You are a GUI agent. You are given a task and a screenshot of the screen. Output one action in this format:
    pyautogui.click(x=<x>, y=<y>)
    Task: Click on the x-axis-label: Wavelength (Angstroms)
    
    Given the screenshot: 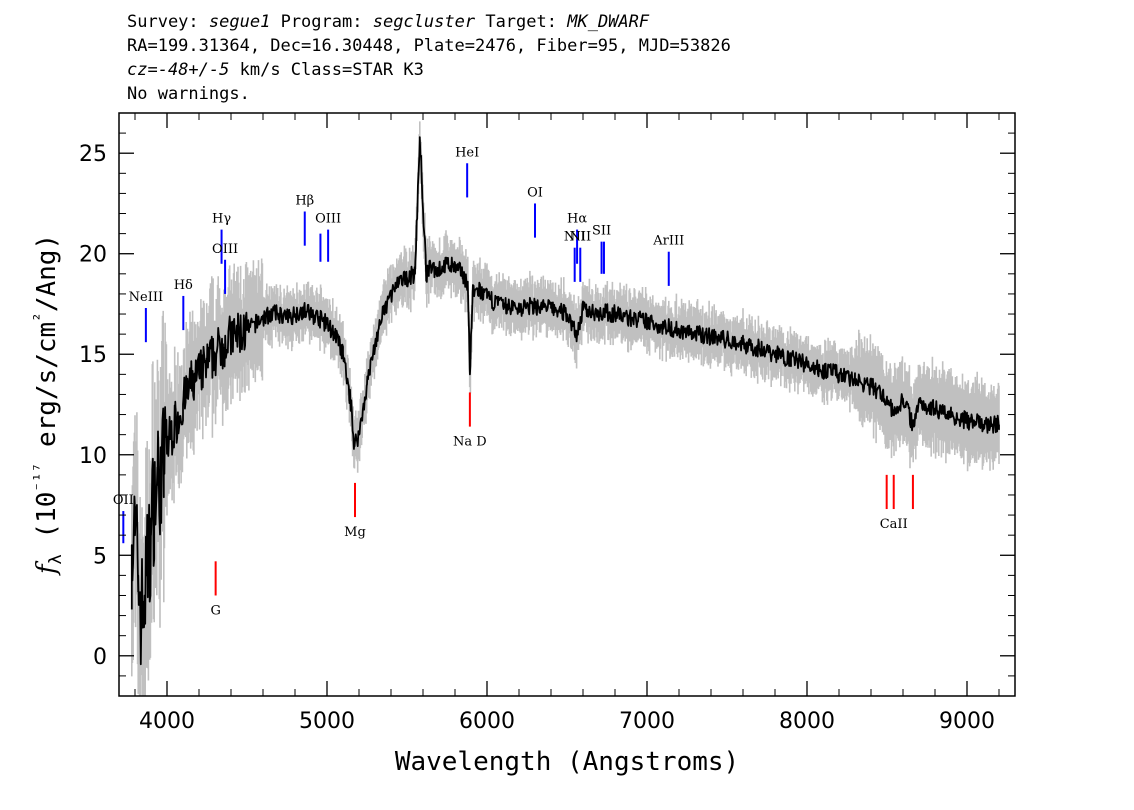 What is the action you would take?
    pyautogui.click(x=567, y=762)
    